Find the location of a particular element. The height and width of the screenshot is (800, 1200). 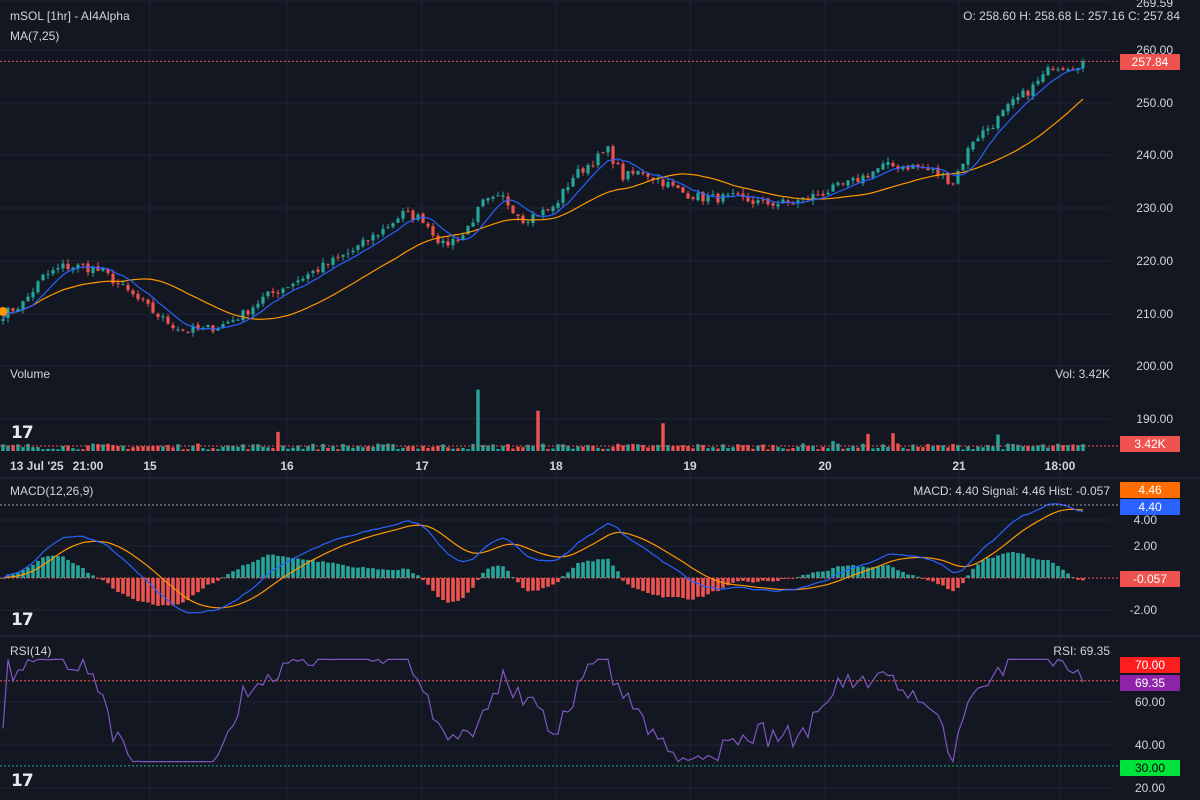

macd-line is located at coordinates (543, 558).